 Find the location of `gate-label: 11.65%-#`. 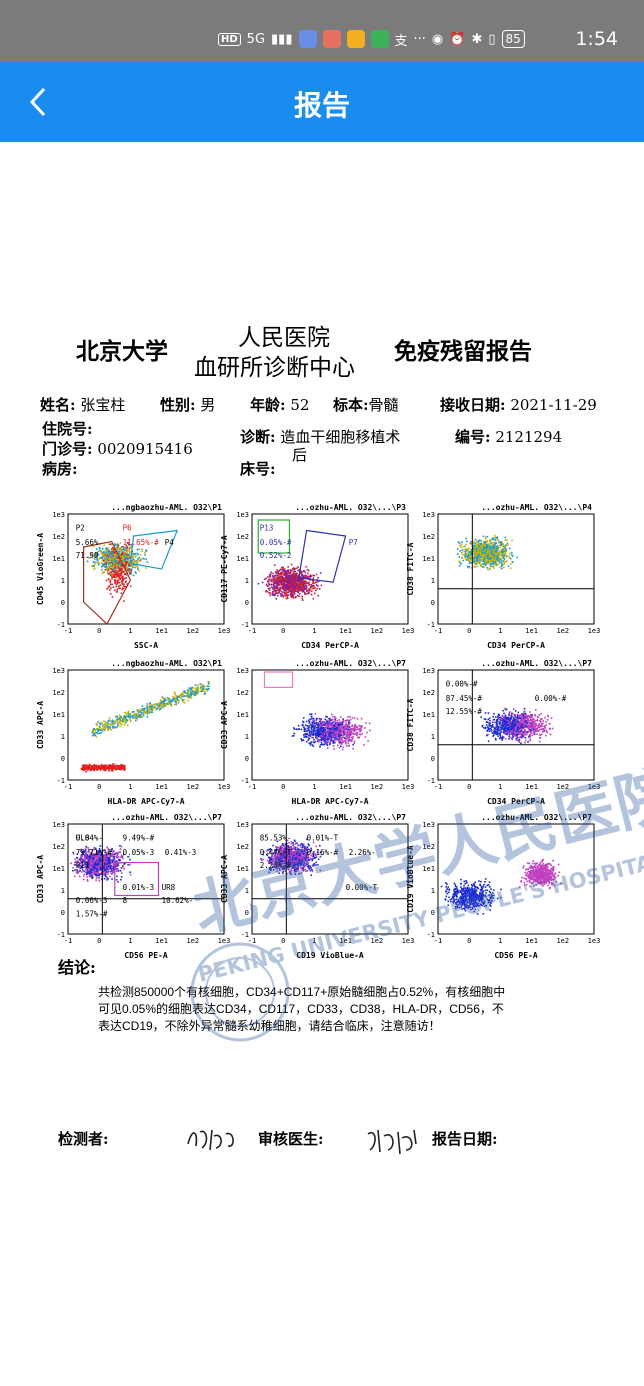

gate-label: 11.65%-# is located at coordinates (141, 542).